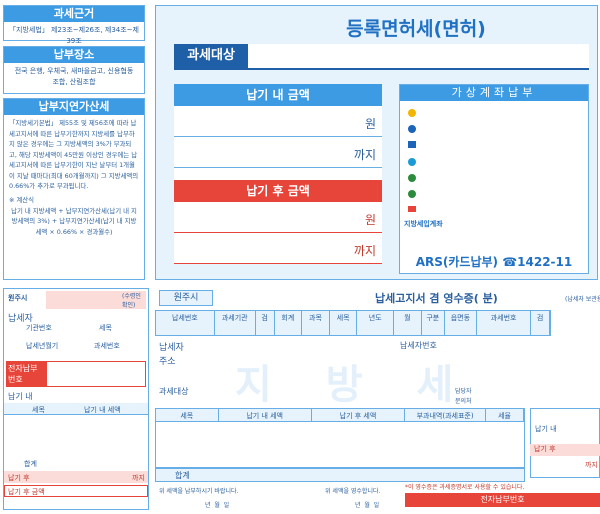 The image size is (600, 514). What do you see at coordinates (182, 475) in the screenshot?
I see `receipt-total: 합계` at bounding box center [182, 475].